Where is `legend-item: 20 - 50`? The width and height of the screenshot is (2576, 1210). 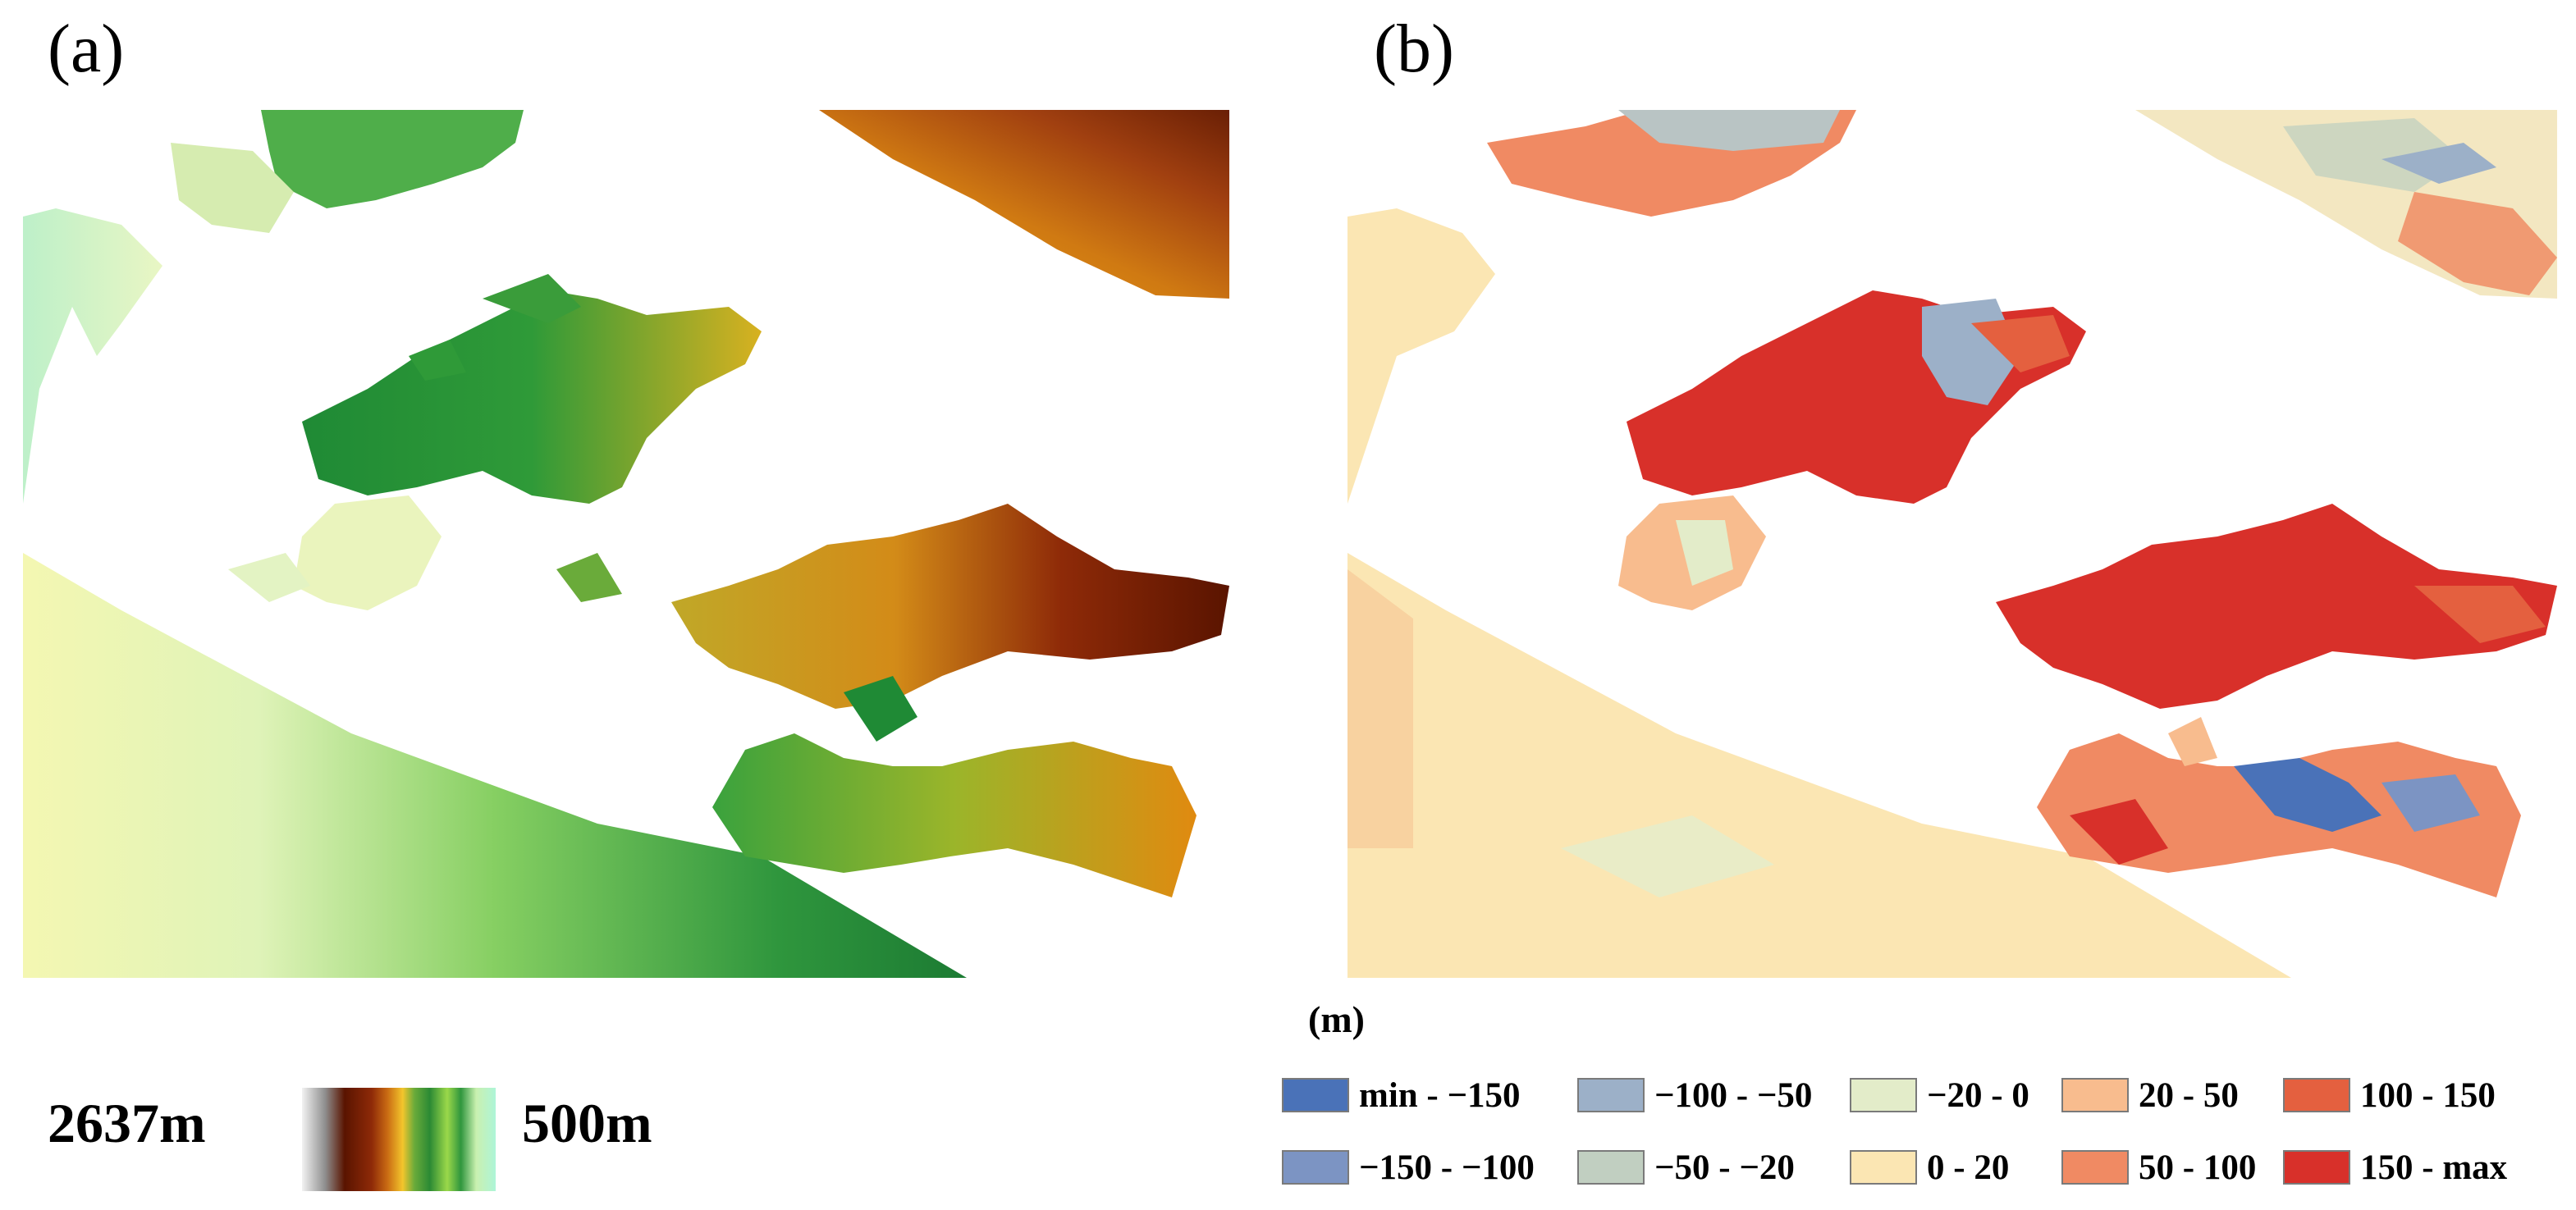
legend-item: 20 - 50 is located at coordinates (2150, 1095).